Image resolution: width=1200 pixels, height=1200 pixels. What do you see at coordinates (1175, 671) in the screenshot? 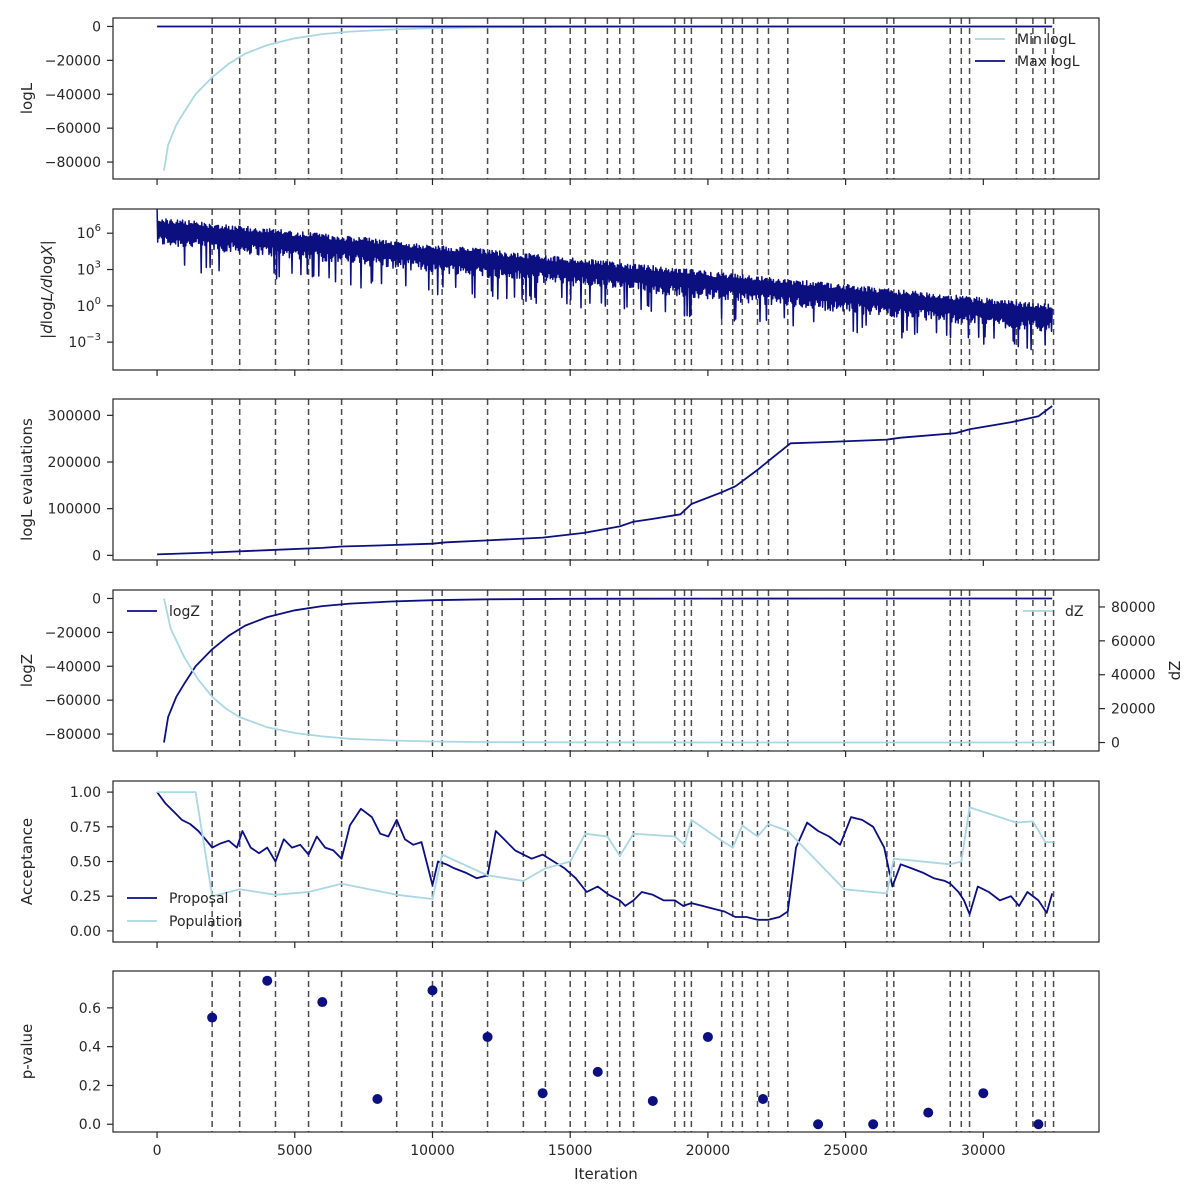
I see `y-axis-label-right: dZ` at bounding box center [1175, 671].